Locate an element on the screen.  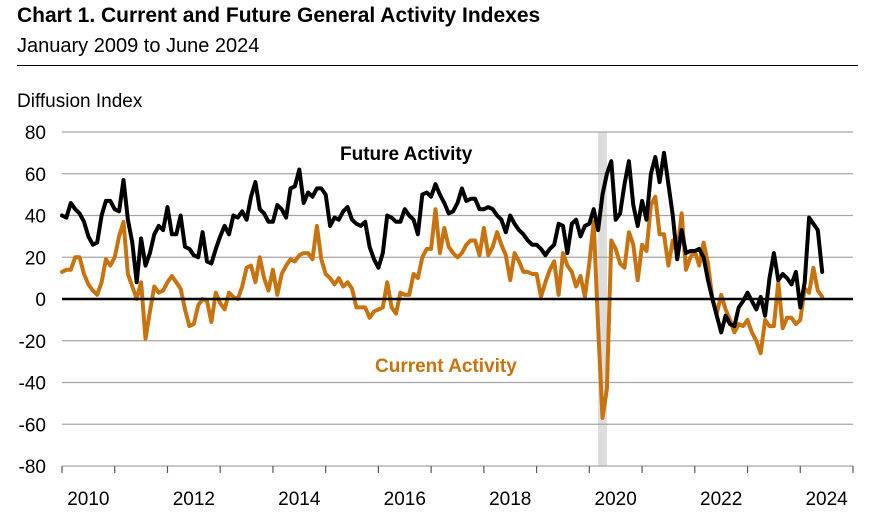
x-tick-label: 2014 is located at coordinates (299, 499).